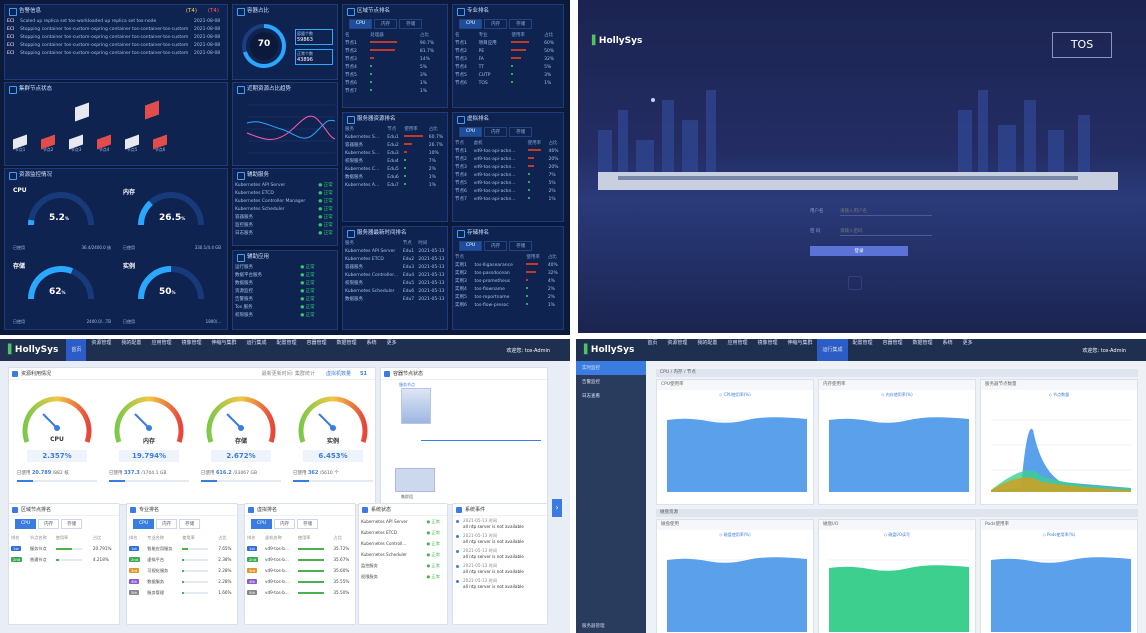 The height and width of the screenshot is (633, 1146). I want to click on capacity-panel: 容器占比 70 容量个数 59863 正常个数 43896, so click(285, 42).